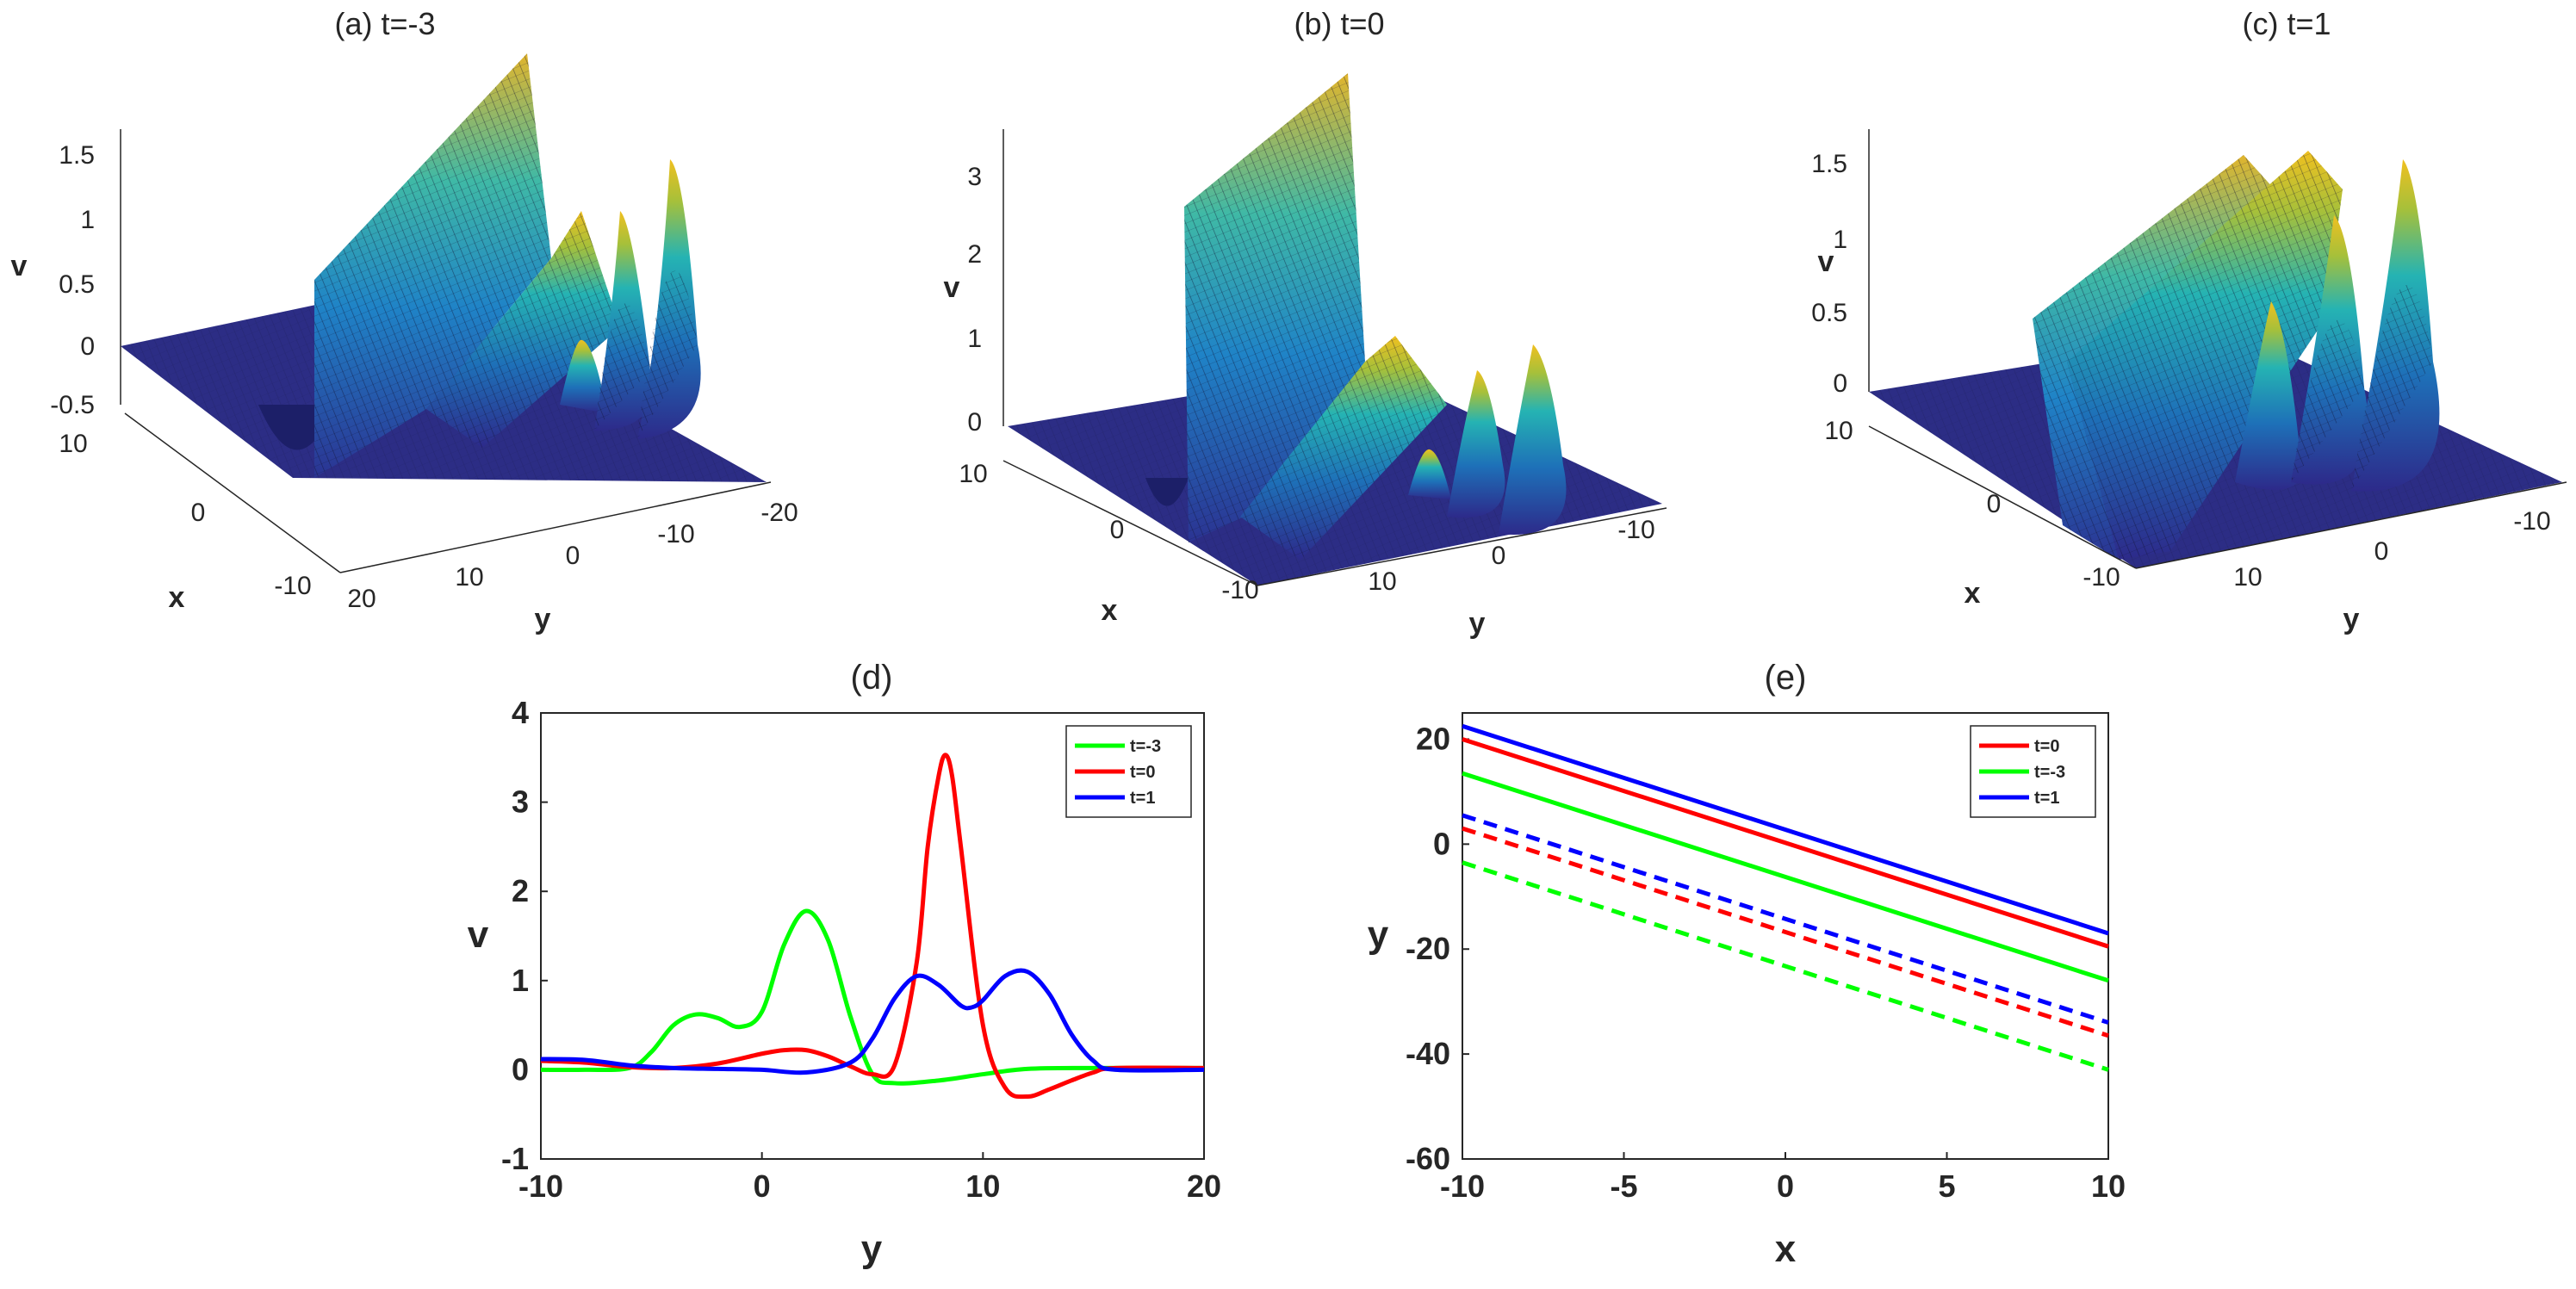 This screenshot has width=2576, height=1289. Describe the element at coordinates (763, 1186) in the screenshot. I see `panel-d-x-tick-label: 0` at that location.